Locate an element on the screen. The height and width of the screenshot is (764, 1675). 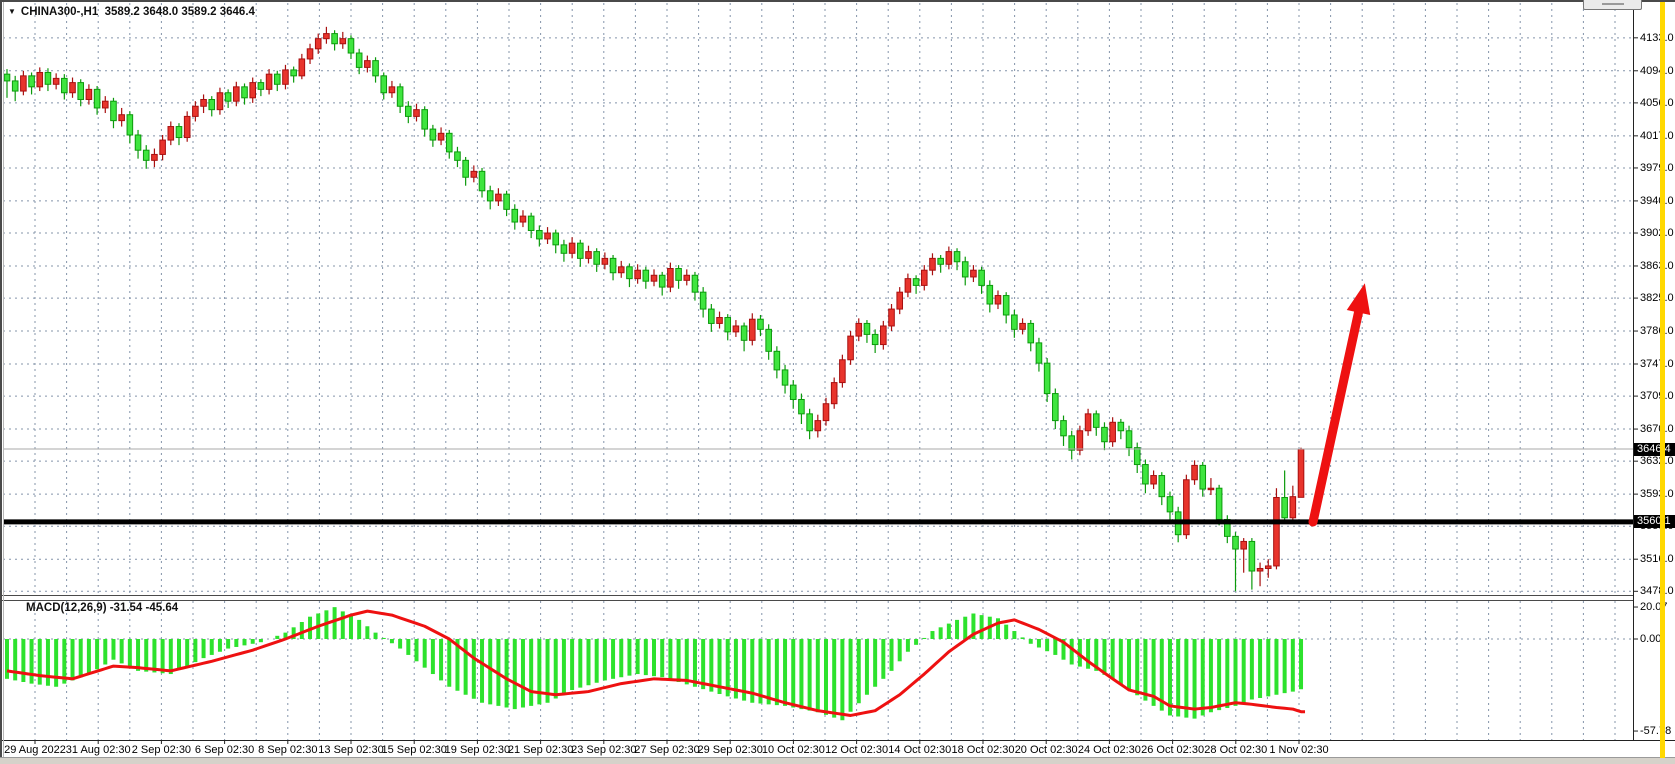
trend-arrow-shaft is located at coordinates (1335, 417).